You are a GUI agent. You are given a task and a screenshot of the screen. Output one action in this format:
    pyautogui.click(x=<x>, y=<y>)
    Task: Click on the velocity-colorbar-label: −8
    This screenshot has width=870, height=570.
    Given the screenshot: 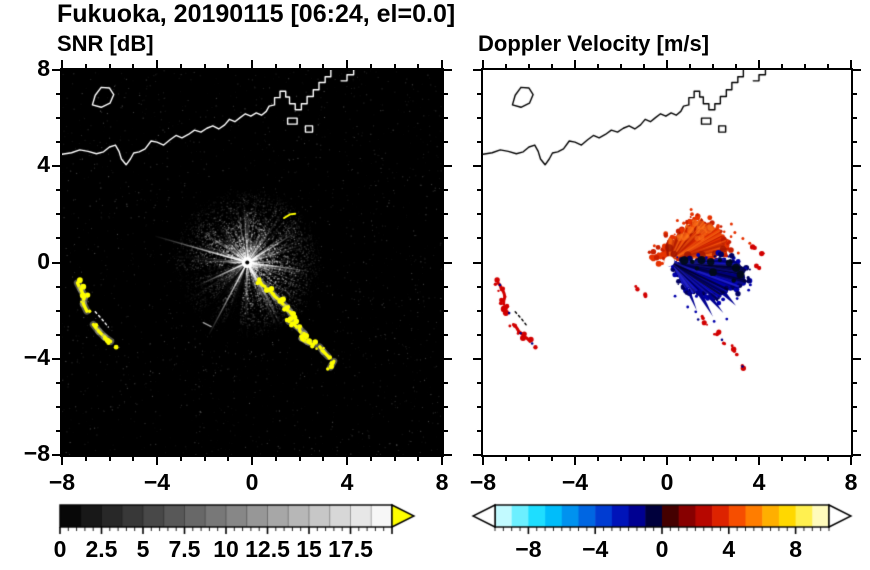 What is the action you would take?
    pyautogui.click(x=528, y=549)
    